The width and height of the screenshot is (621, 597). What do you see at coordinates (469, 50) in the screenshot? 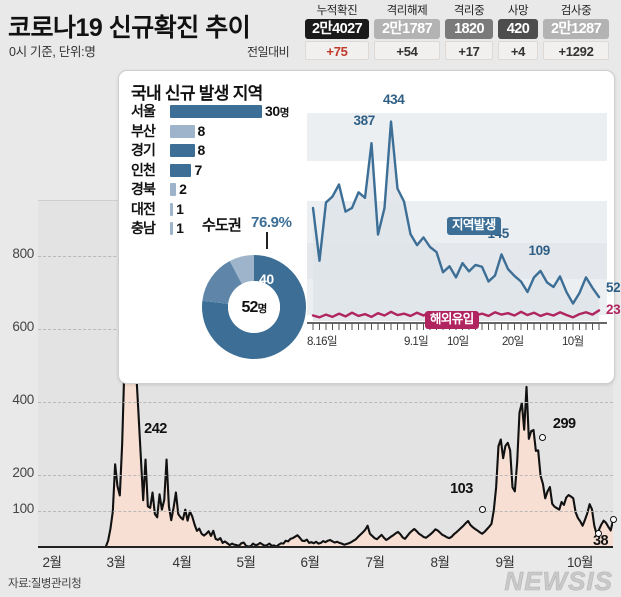
I see `stat-delta-in-isolation: +17` at bounding box center [469, 50].